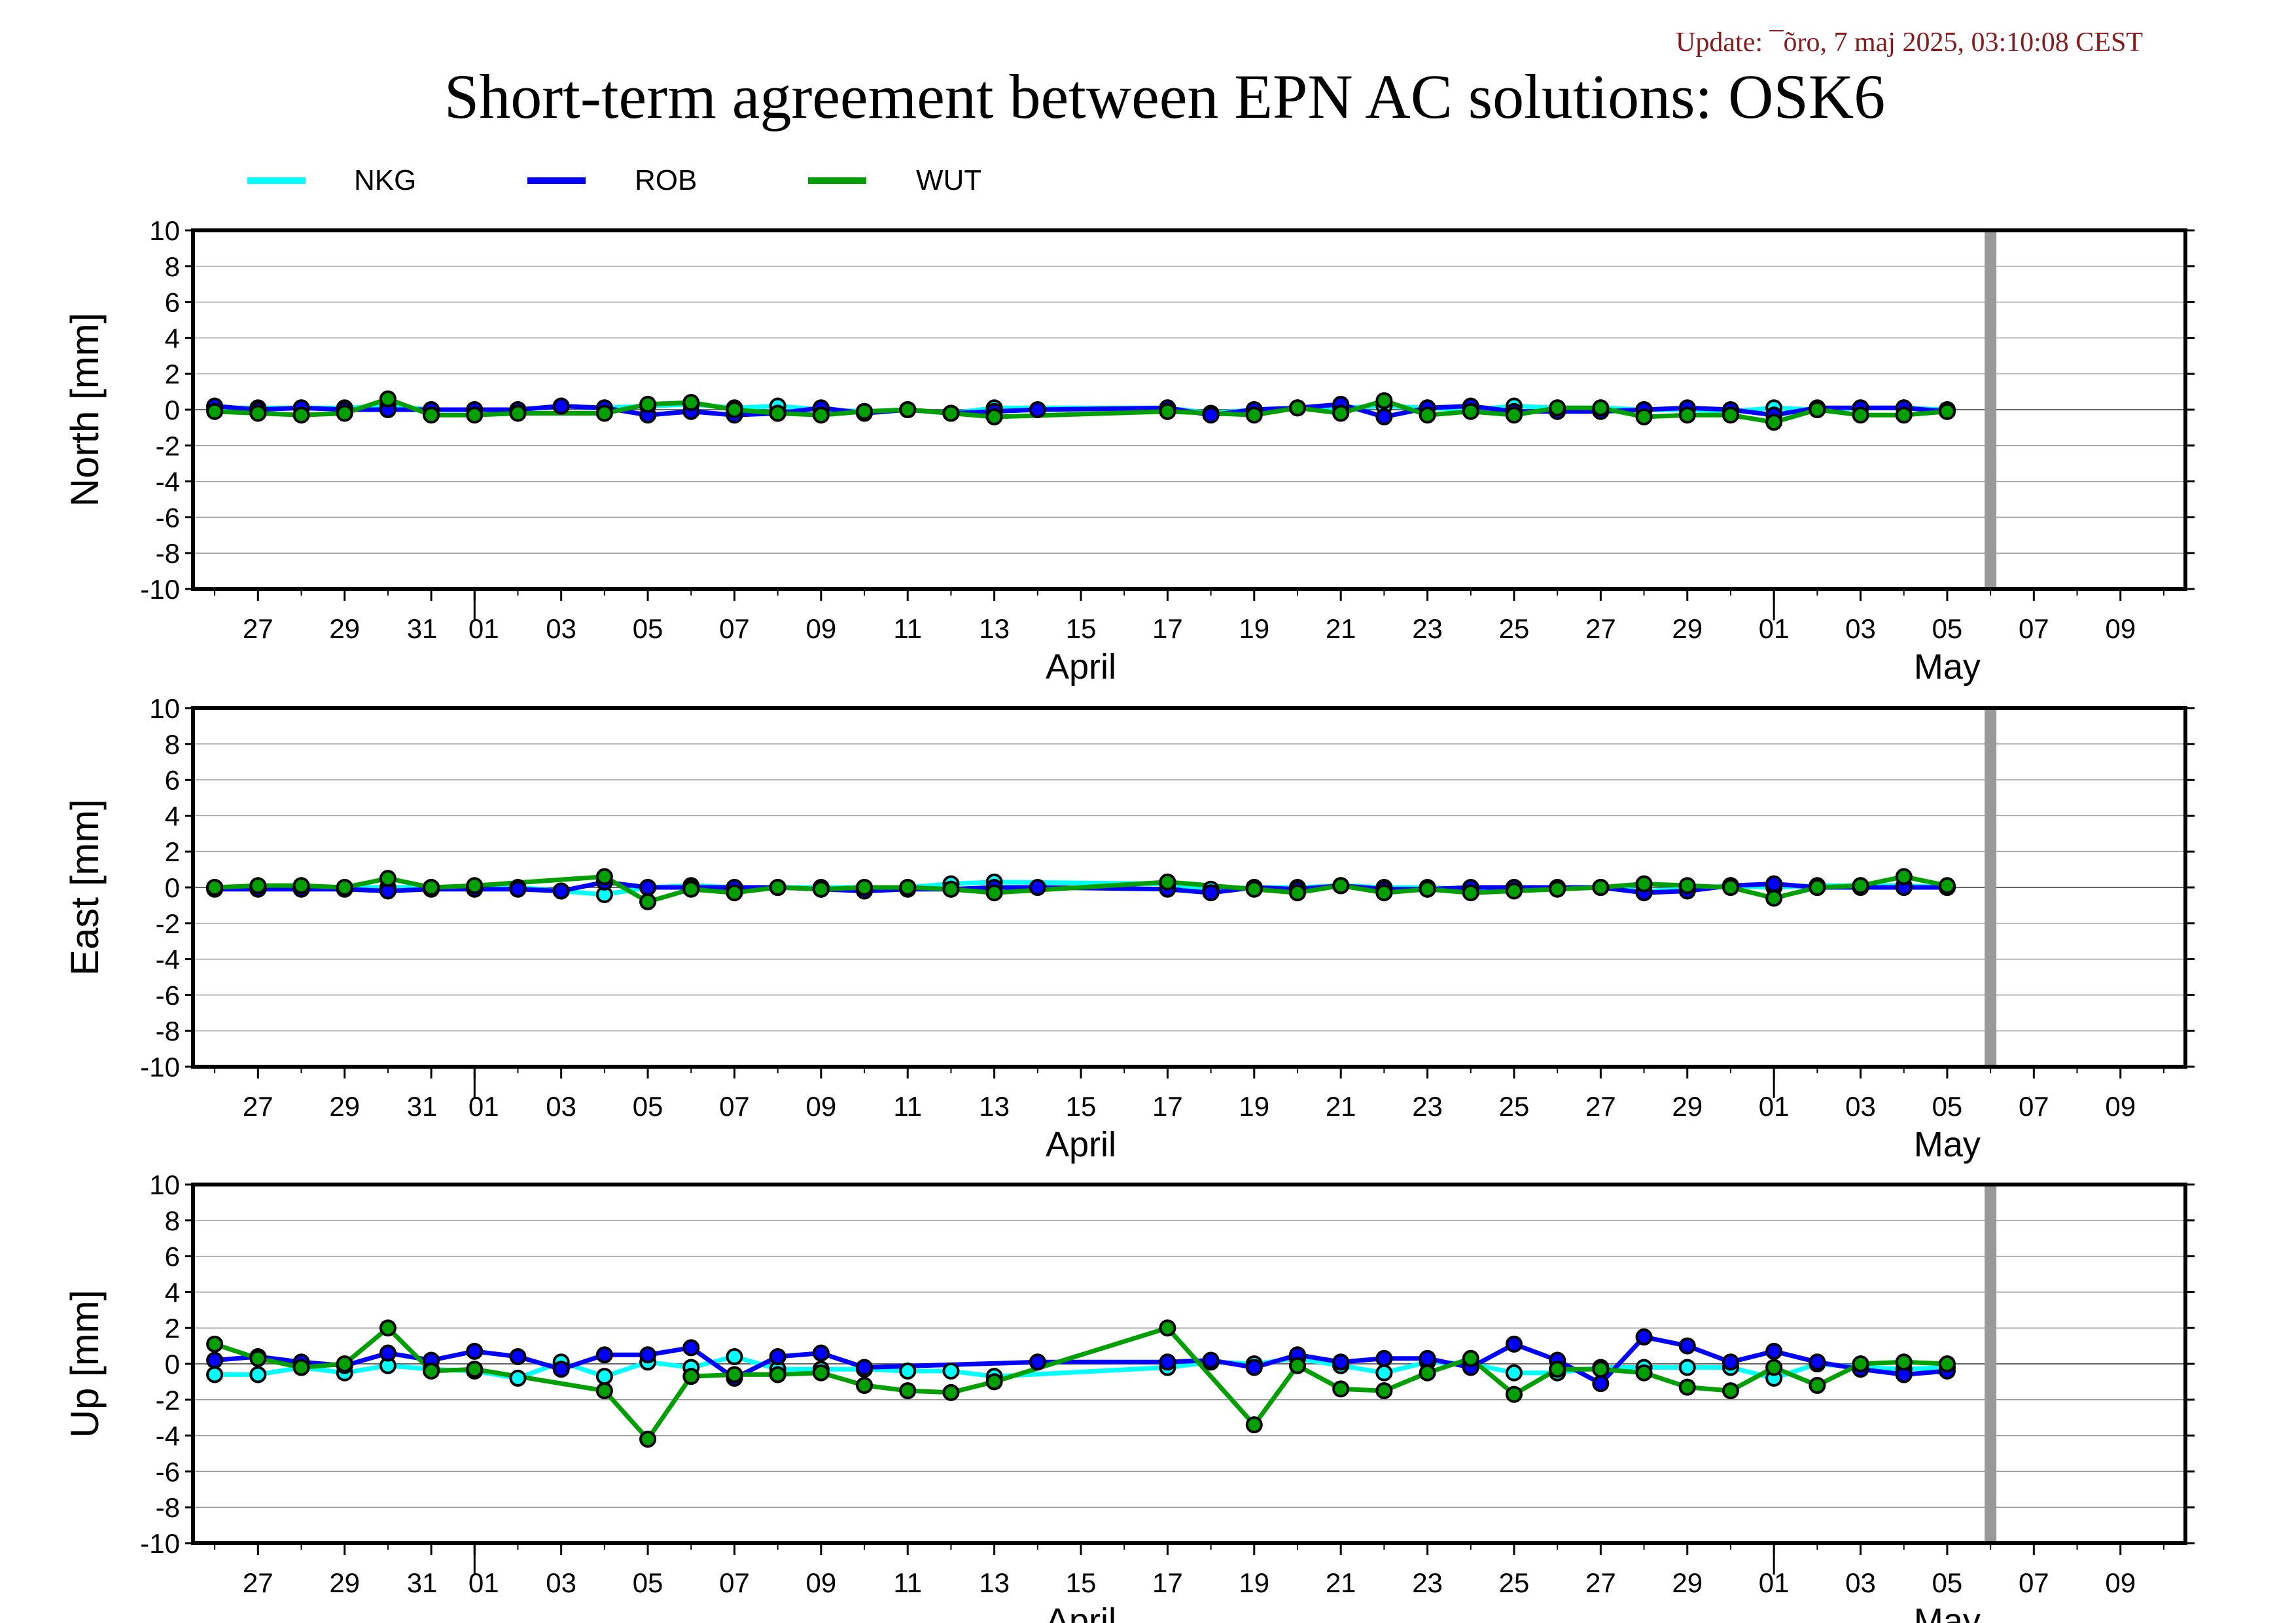  Describe the element at coordinates (1167, 1583) in the screenshot. I see `x-tick-label: 17` at that location.